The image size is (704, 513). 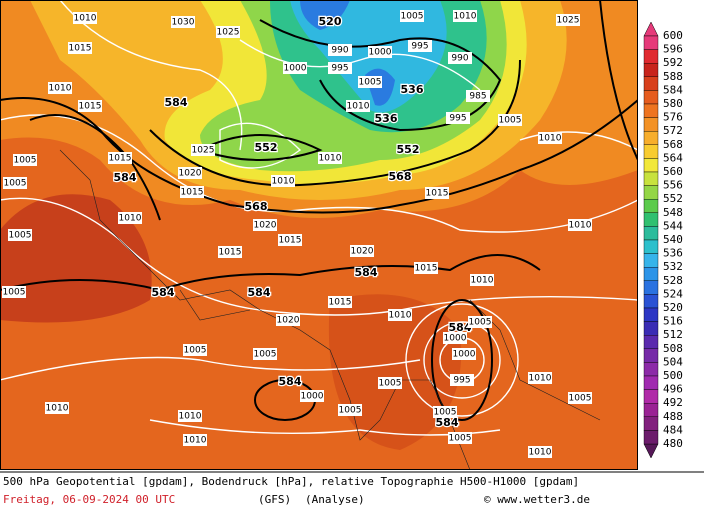 I want to click on colorbar-label: 548, so click(x=673, y=212).